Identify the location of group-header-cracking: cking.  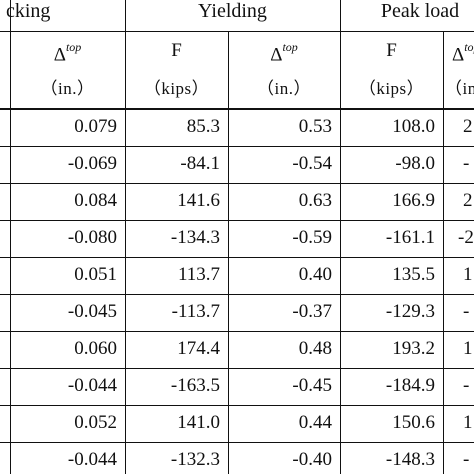
(28, 11).